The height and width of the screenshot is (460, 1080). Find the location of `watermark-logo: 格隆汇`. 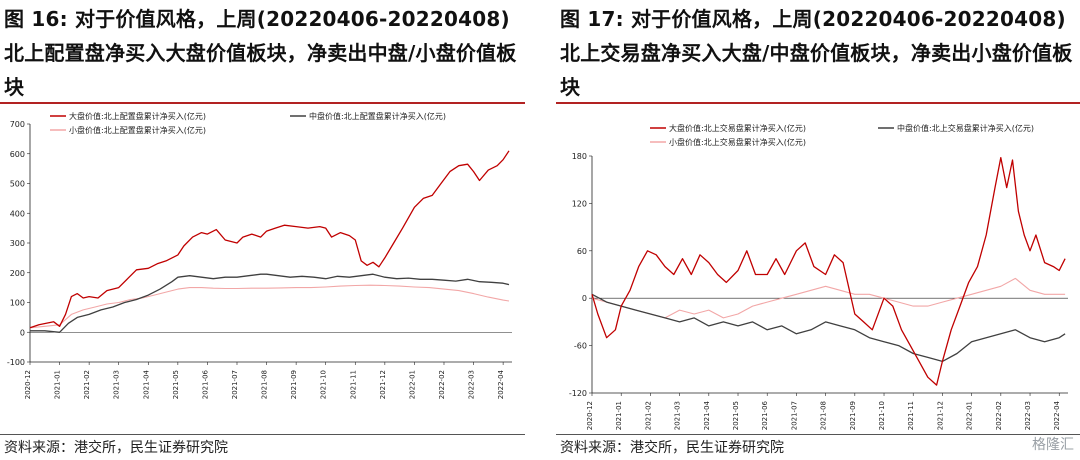

watermark-logo: 格隆汇 is located at coordinates (1053, 445).